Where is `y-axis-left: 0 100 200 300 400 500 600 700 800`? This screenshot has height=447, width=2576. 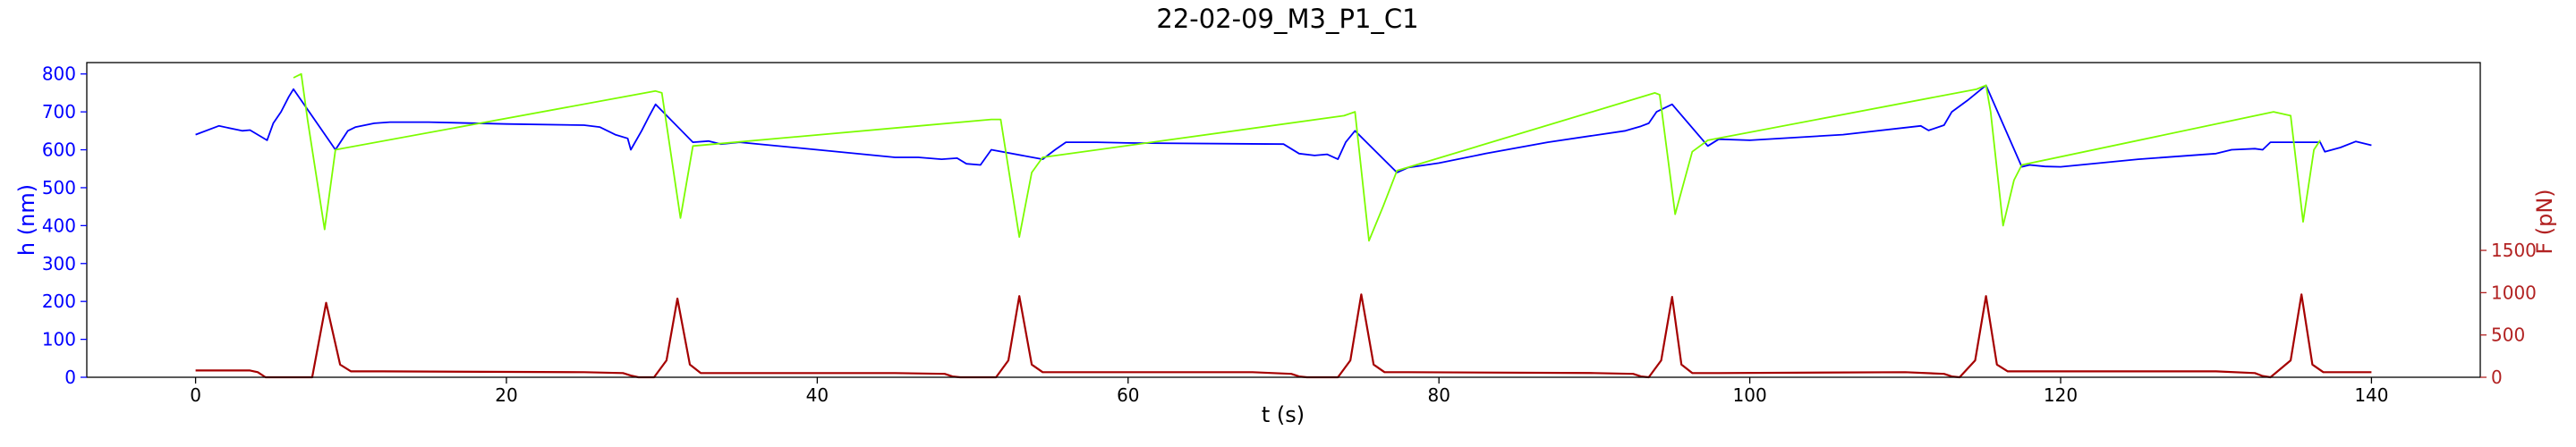
y-axis-left: 0 100 200 300 400 500 600 700 800 is located at coordinates (64, 226).